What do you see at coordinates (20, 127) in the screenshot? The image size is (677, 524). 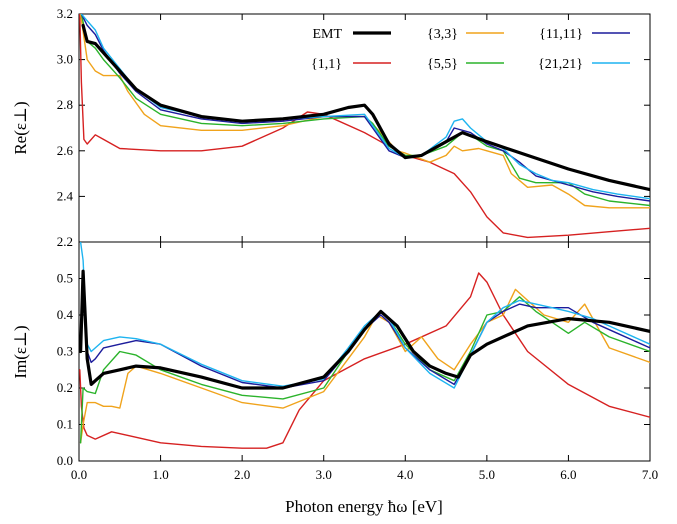 I see `top-y-axis-label: Re(ε⊥)` at bounding box center [20, 127].